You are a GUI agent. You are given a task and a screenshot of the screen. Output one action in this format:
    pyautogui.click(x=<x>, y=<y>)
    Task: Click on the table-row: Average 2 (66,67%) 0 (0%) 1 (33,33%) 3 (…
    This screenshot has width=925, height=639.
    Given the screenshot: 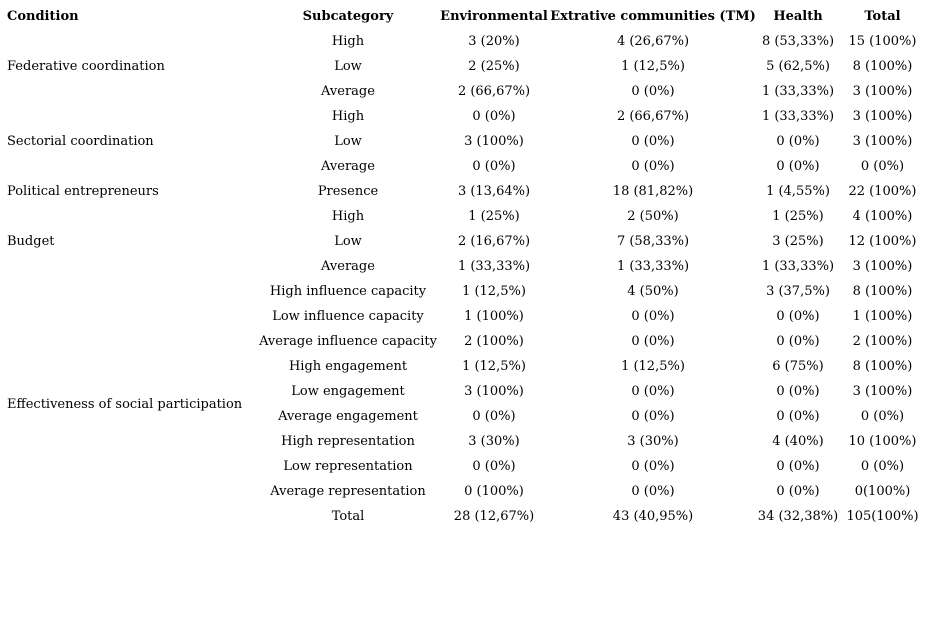 What is the action you would take?
    pyautogui.click(x=462, y=91)
    